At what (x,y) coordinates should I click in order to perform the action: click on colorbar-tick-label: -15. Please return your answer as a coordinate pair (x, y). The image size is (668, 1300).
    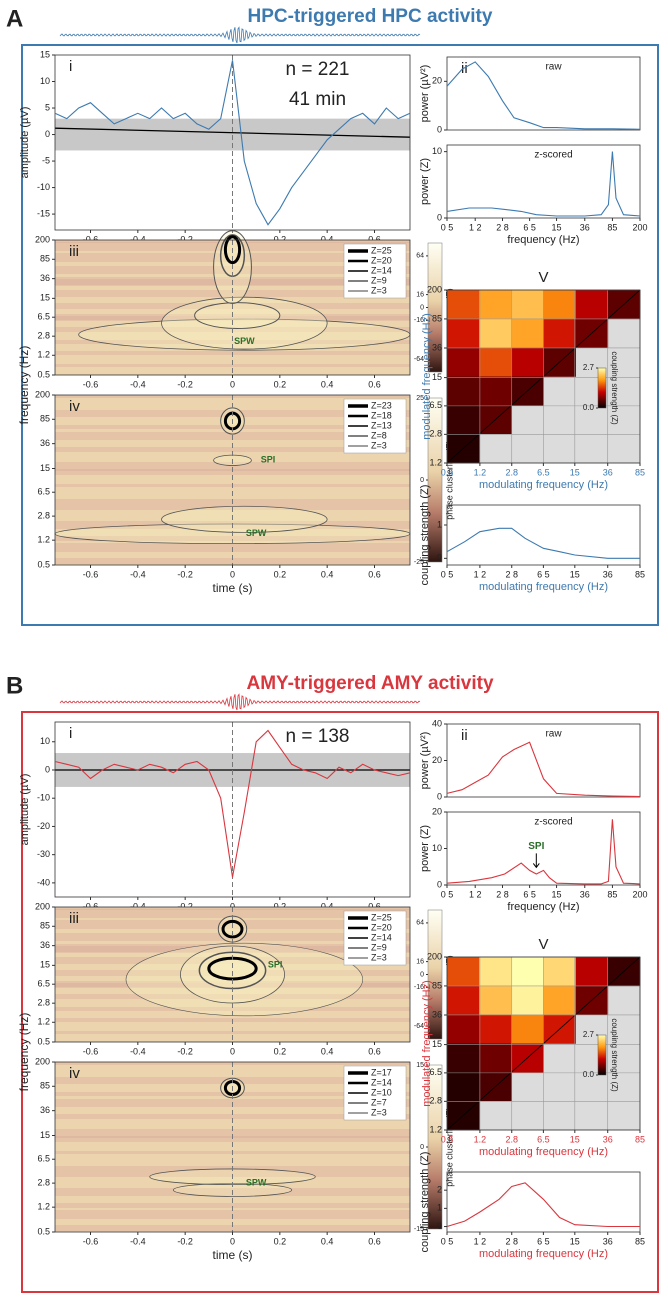
    Looking at the image, I should click on (419, 1229).